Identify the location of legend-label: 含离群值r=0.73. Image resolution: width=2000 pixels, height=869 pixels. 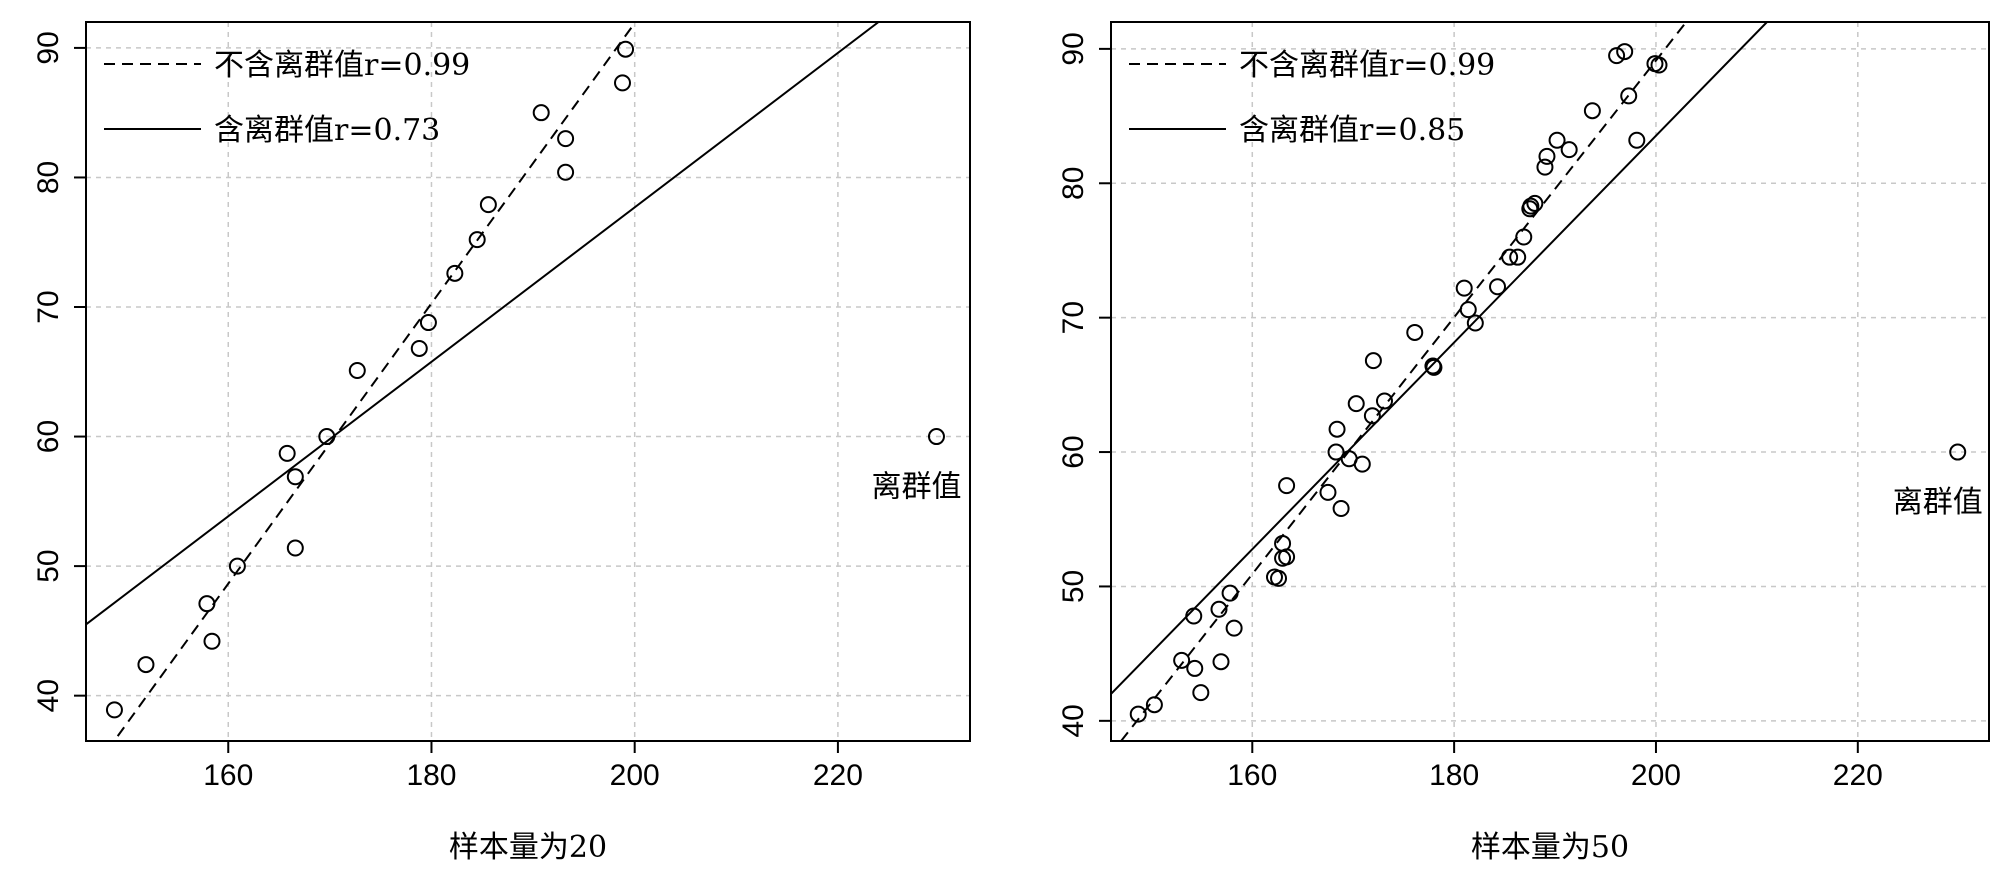
(327, 130).